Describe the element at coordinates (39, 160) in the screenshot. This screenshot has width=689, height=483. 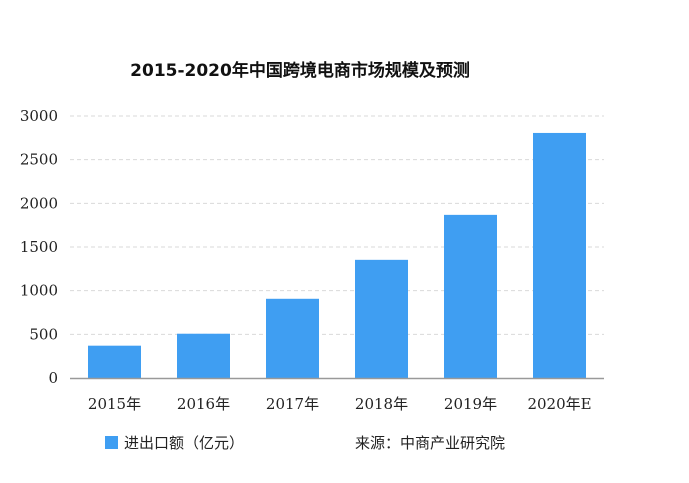
I see `y-tick-label: 2500` at that location.